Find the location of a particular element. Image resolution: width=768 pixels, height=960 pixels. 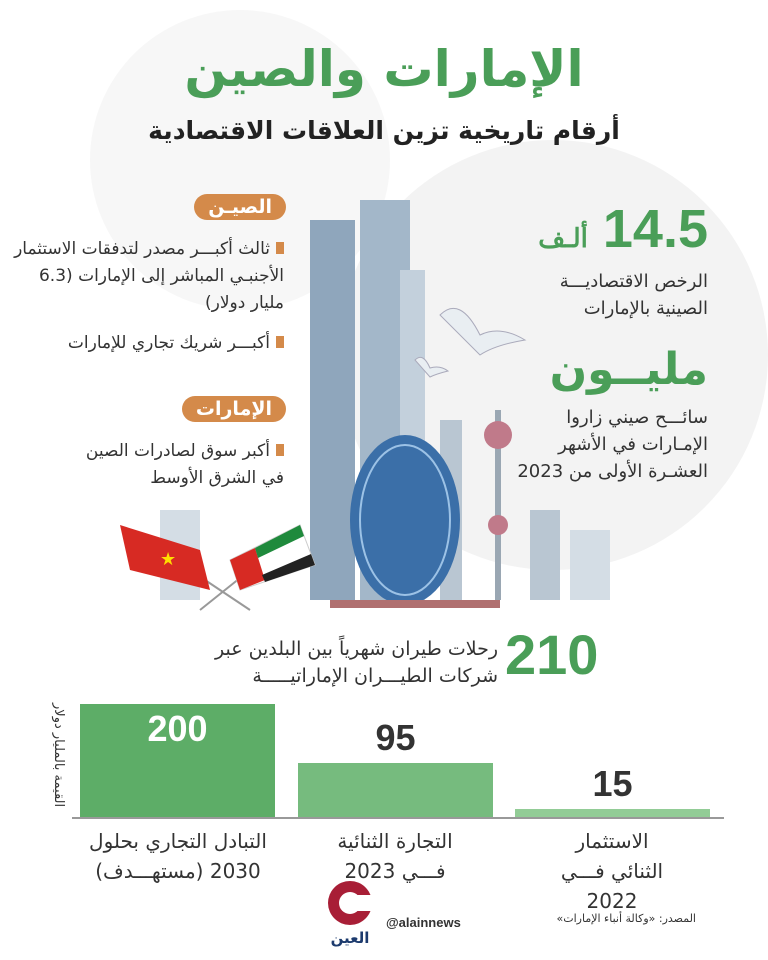

flags: ★ is located at coordinates (218, 567).